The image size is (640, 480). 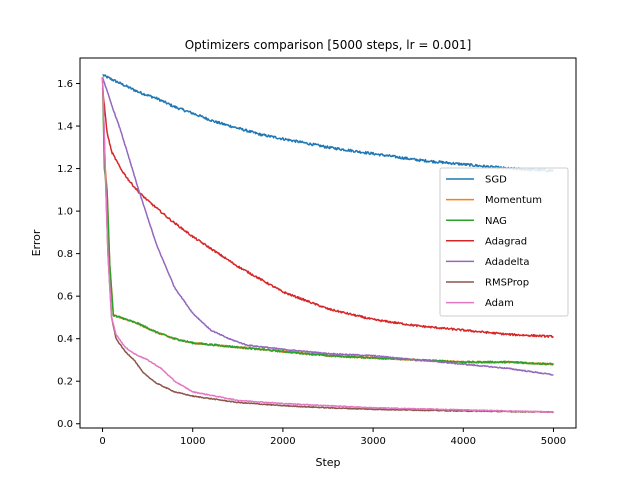 What do you see at coordinates (192, 441) in the screenshot?
I see `x-tick-label: 1000` at bounding box center [192, 441].